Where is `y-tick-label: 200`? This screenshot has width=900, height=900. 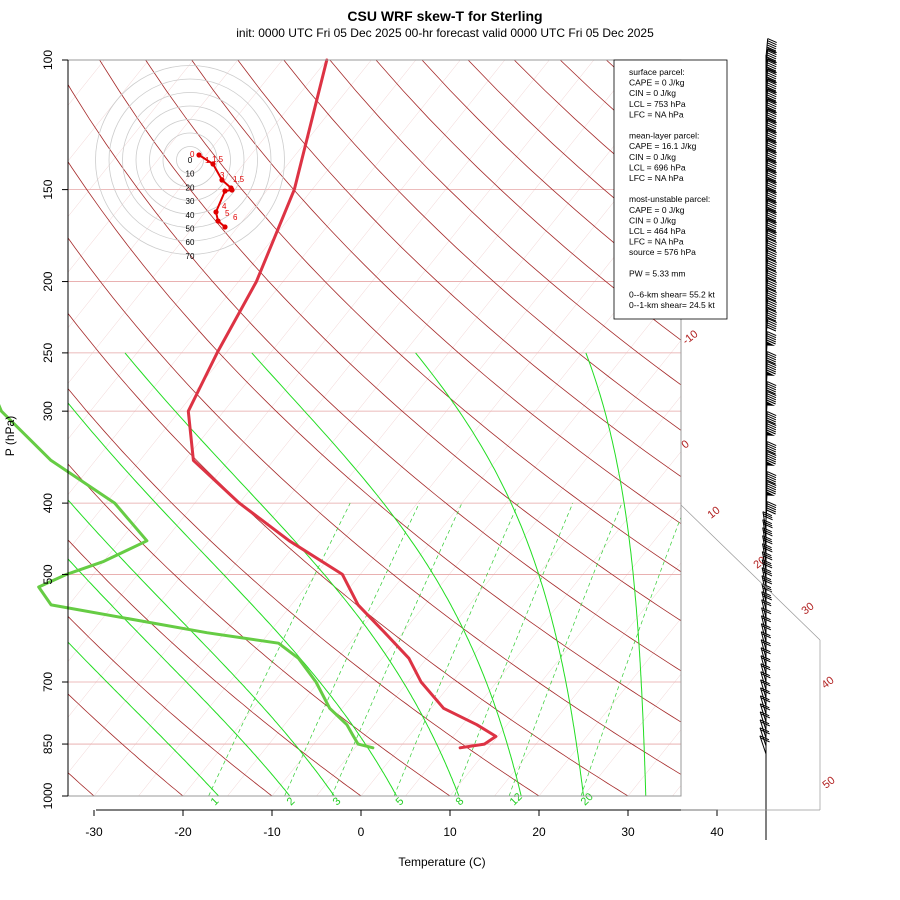 y-tick-label: 200 is located at coordinates (48, 281).